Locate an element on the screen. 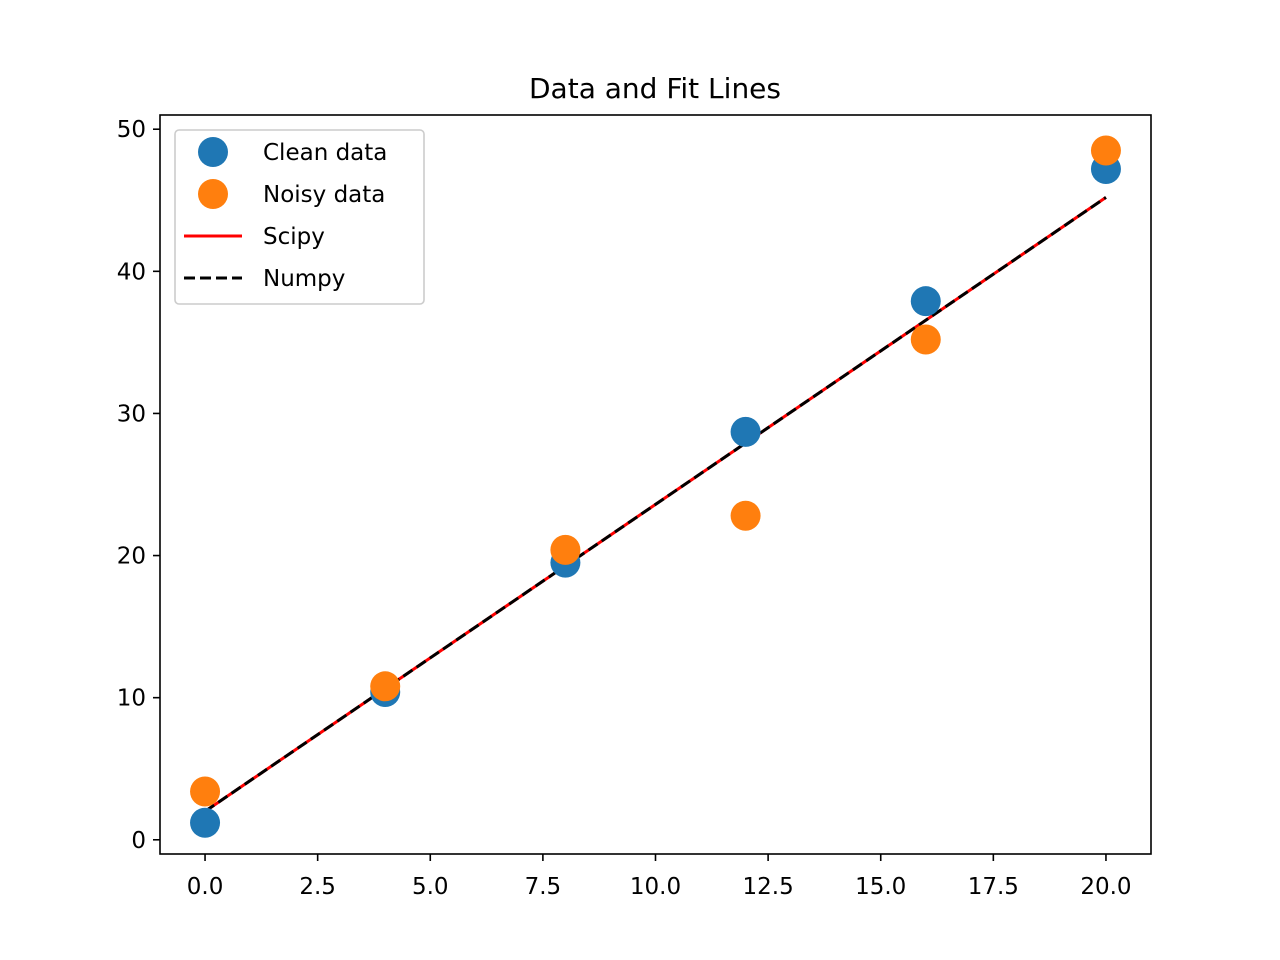 The image size is (1280, 960). chart-title: Data and Fit Lines is located at coordinates (655, 88).